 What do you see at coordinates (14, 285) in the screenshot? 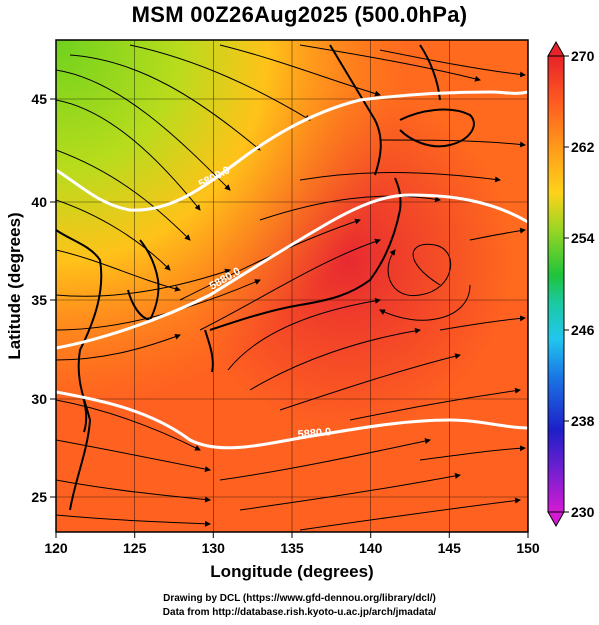
I see `y-axis-label: Latitude (degrees)` at bounding box center [14, 285].